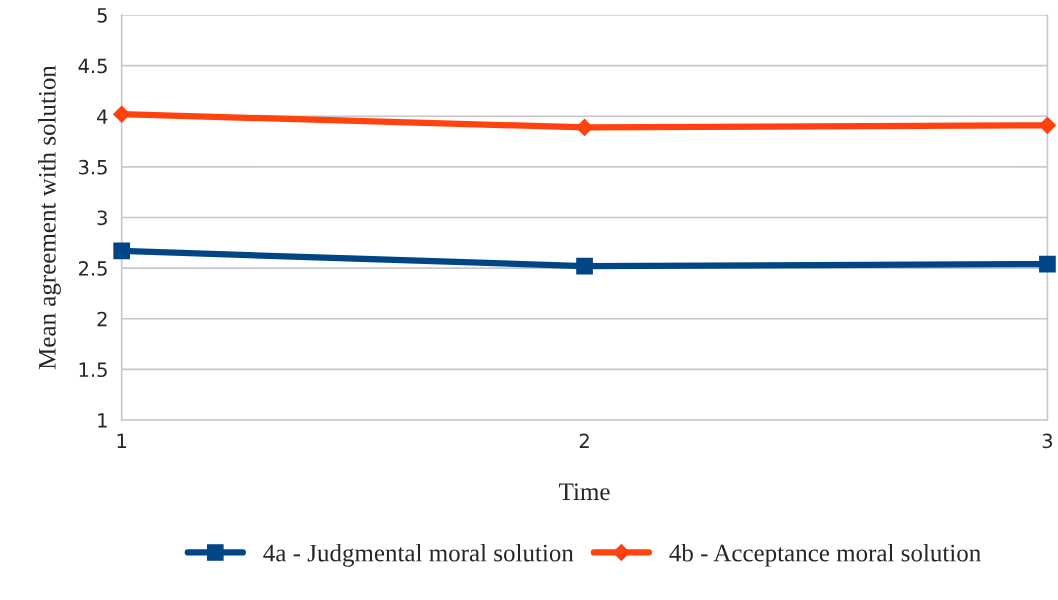 The width and height of the screenshot is (1058, 600). I want to click on x-axis-title: Time, so click(584, 492).